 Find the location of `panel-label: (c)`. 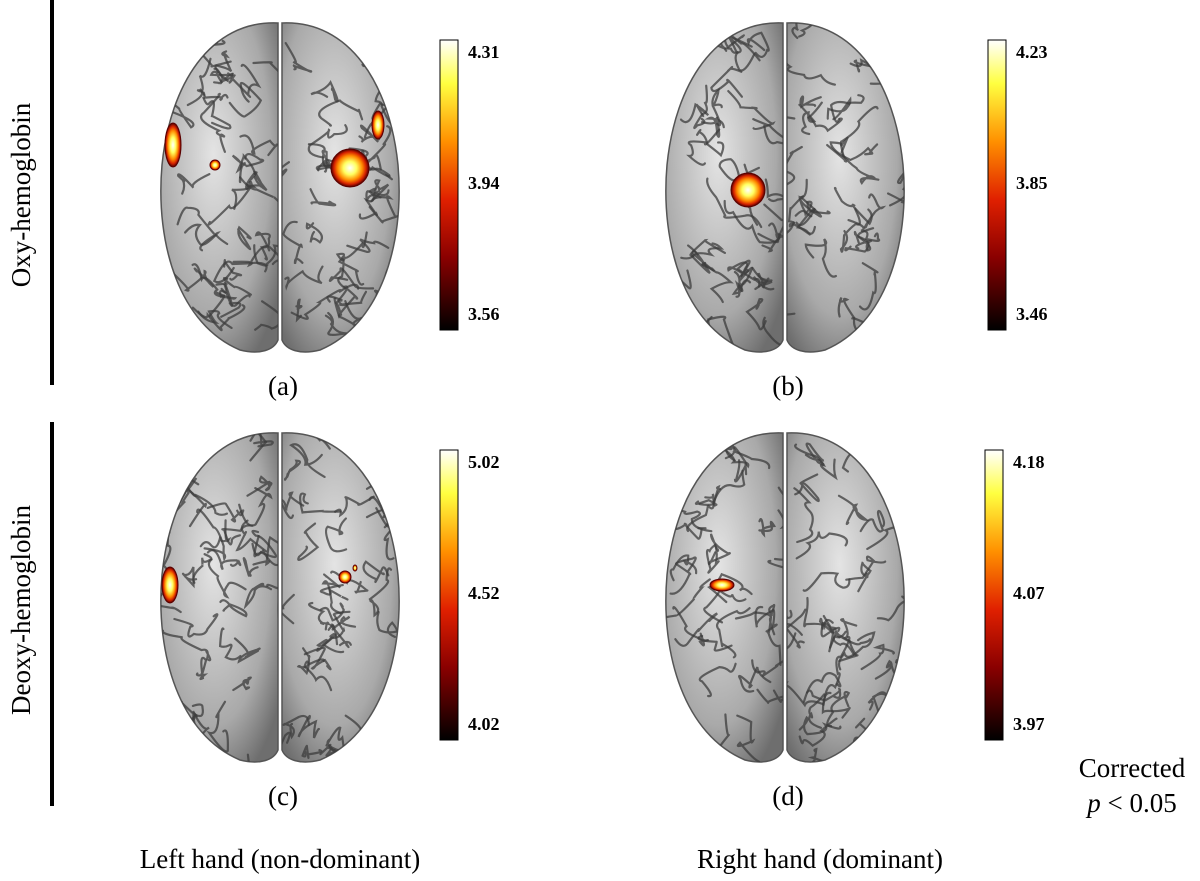

panel-label: (c) is located at coordinates (283, 796).